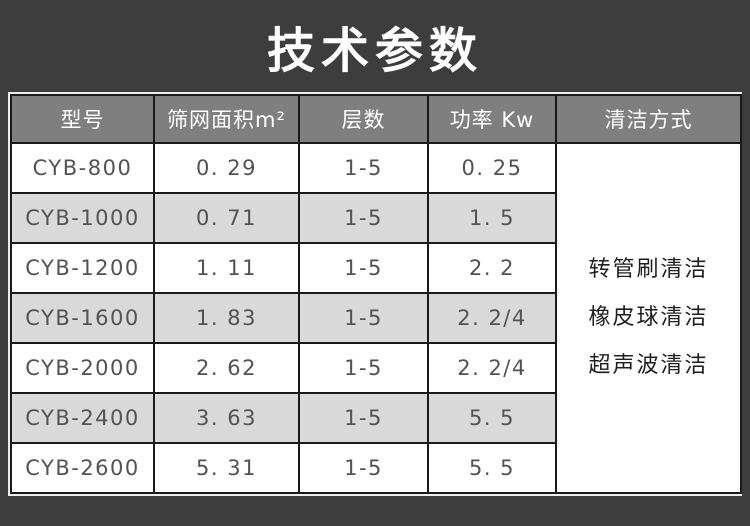 The height and width of the screenshot is (526, 750). I want to click on table-row: CYB-2400 3. 63 1-5 5. 5, so click(375, 418).